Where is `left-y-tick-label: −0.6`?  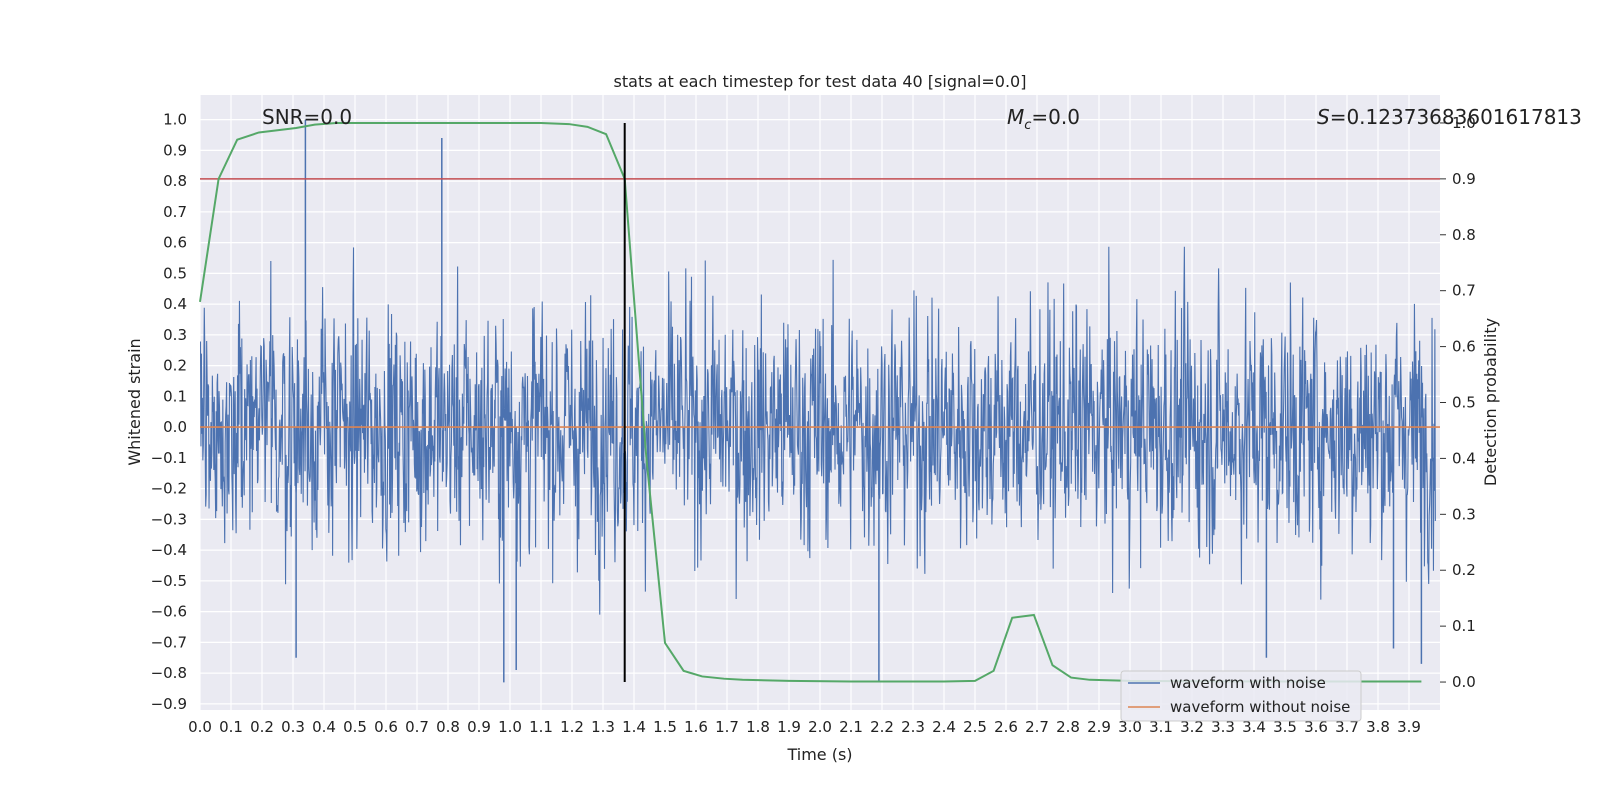 left-y-tick-label: −0.6 is located at coordinates (169, 612).